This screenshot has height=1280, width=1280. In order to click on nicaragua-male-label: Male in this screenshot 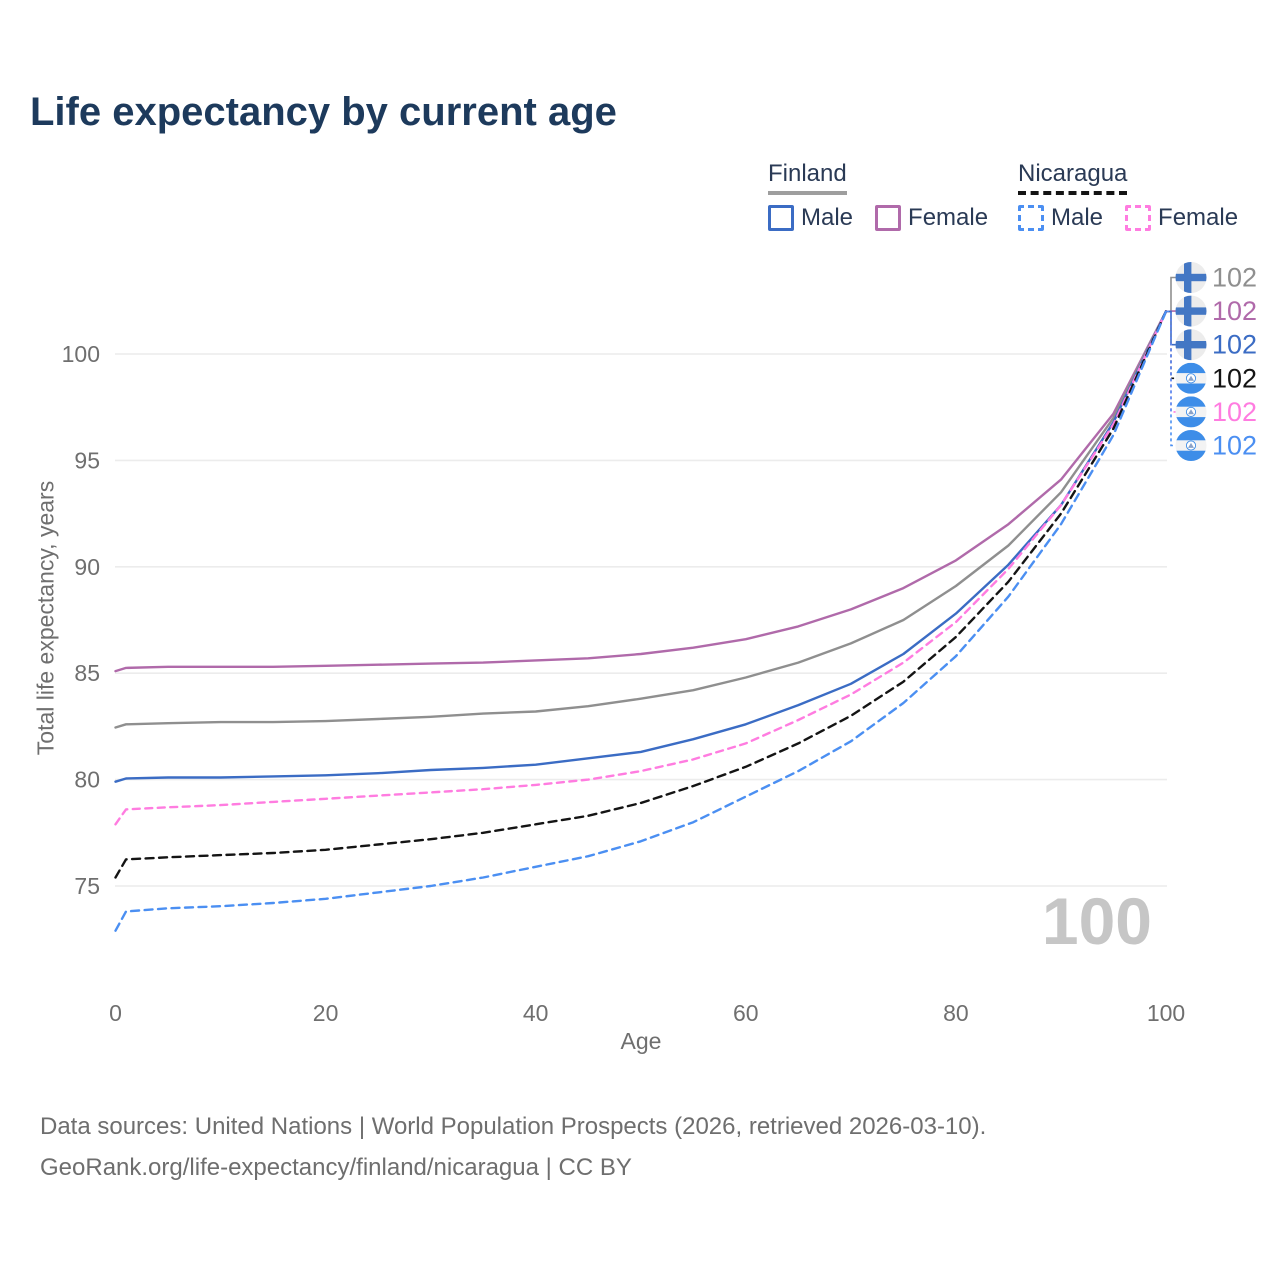, I will do `click(1077, 217)`.